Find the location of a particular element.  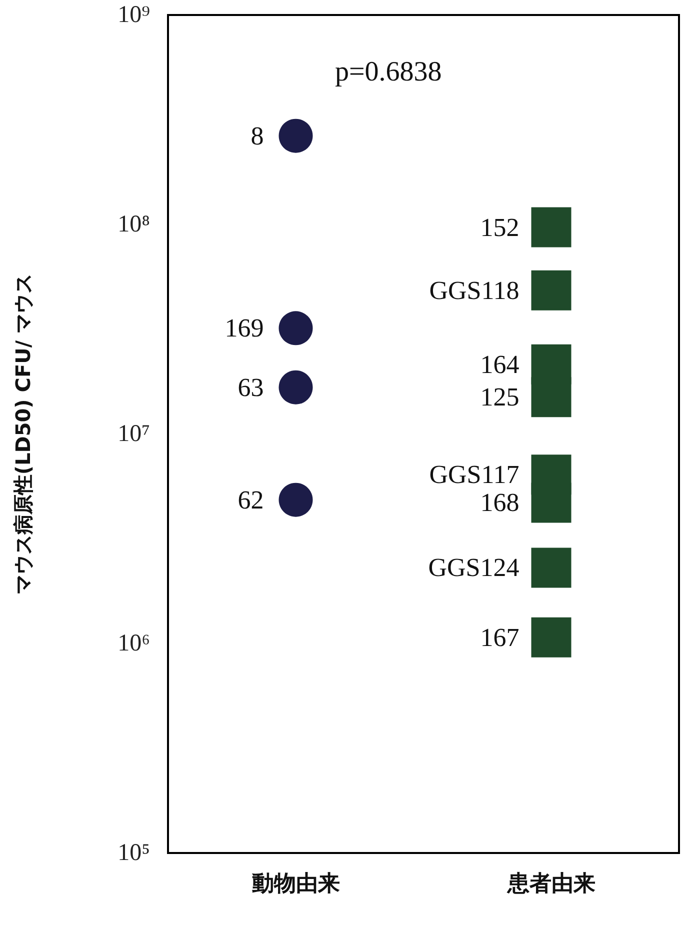

annotation: 167 is located at coordinates (500, 637).